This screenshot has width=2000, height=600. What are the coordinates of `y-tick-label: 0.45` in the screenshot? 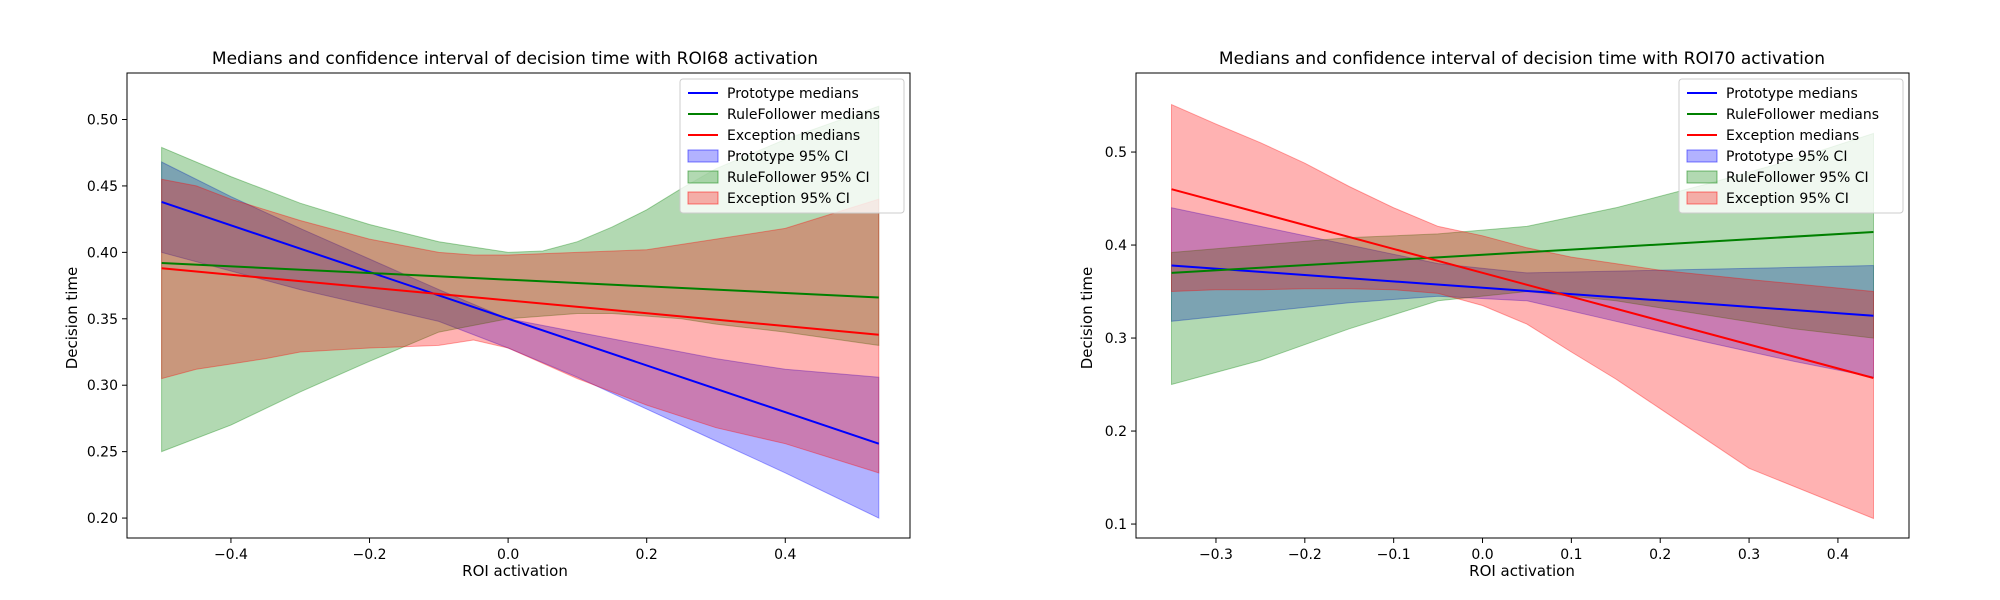 It's located at (102, 187).